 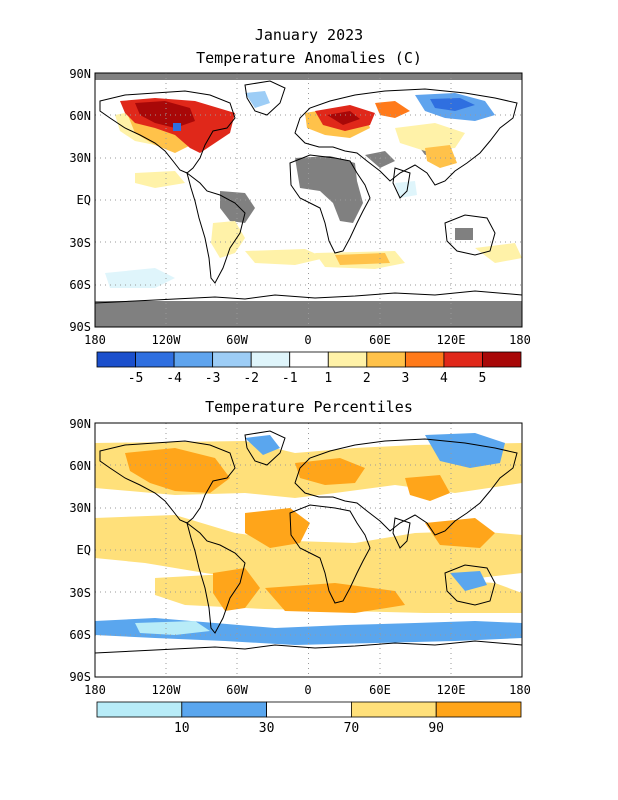 I want to click on pct-hot-europe, so click(x=330, y=471).